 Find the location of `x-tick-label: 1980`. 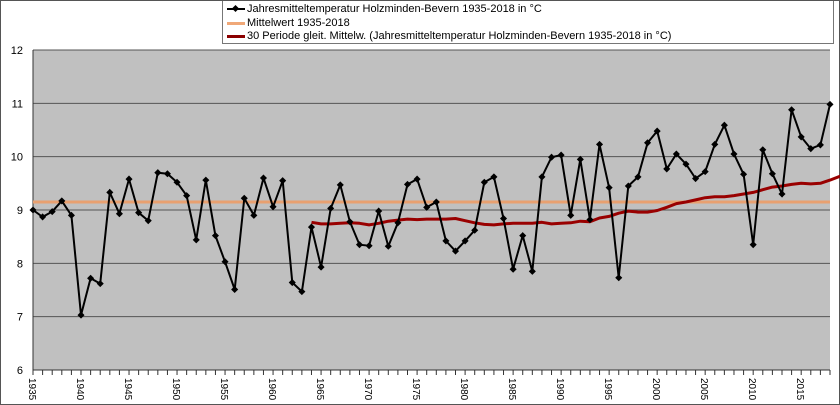

x-tick-label: 1980 is located at coordinates (463, 389).